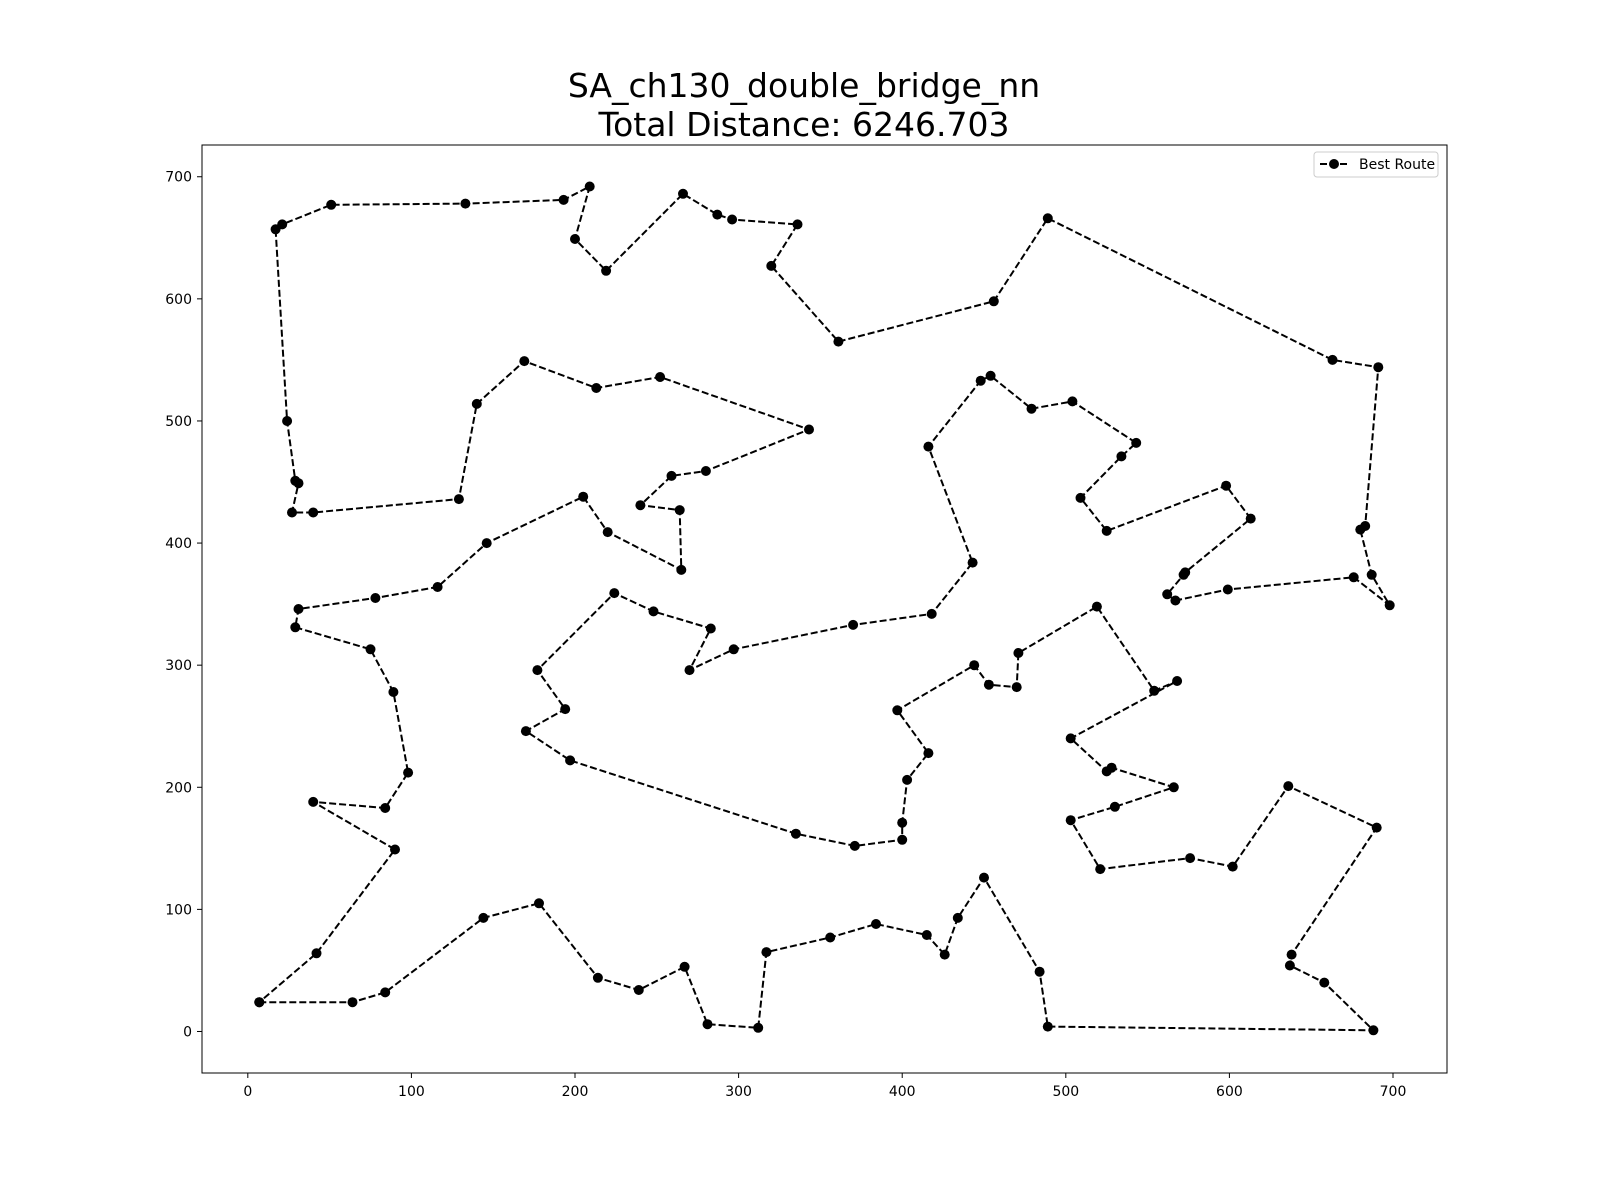  Describe the element at coordinates (411, 1092) in the screenshot. I see `x-tick-label: 100` at that location.